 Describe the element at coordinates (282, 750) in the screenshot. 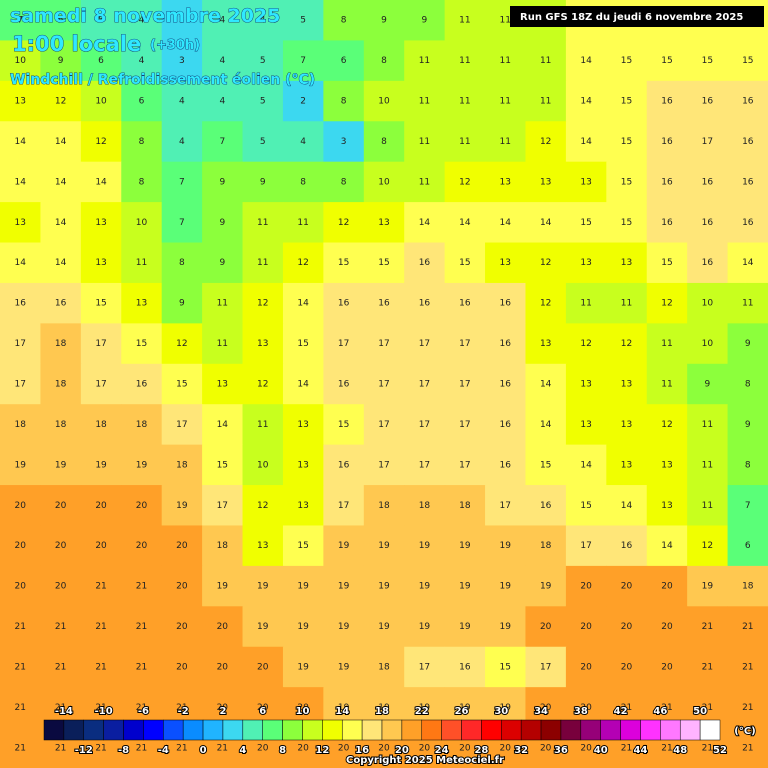

I see `colorbar-tick-label: 8` at that location.